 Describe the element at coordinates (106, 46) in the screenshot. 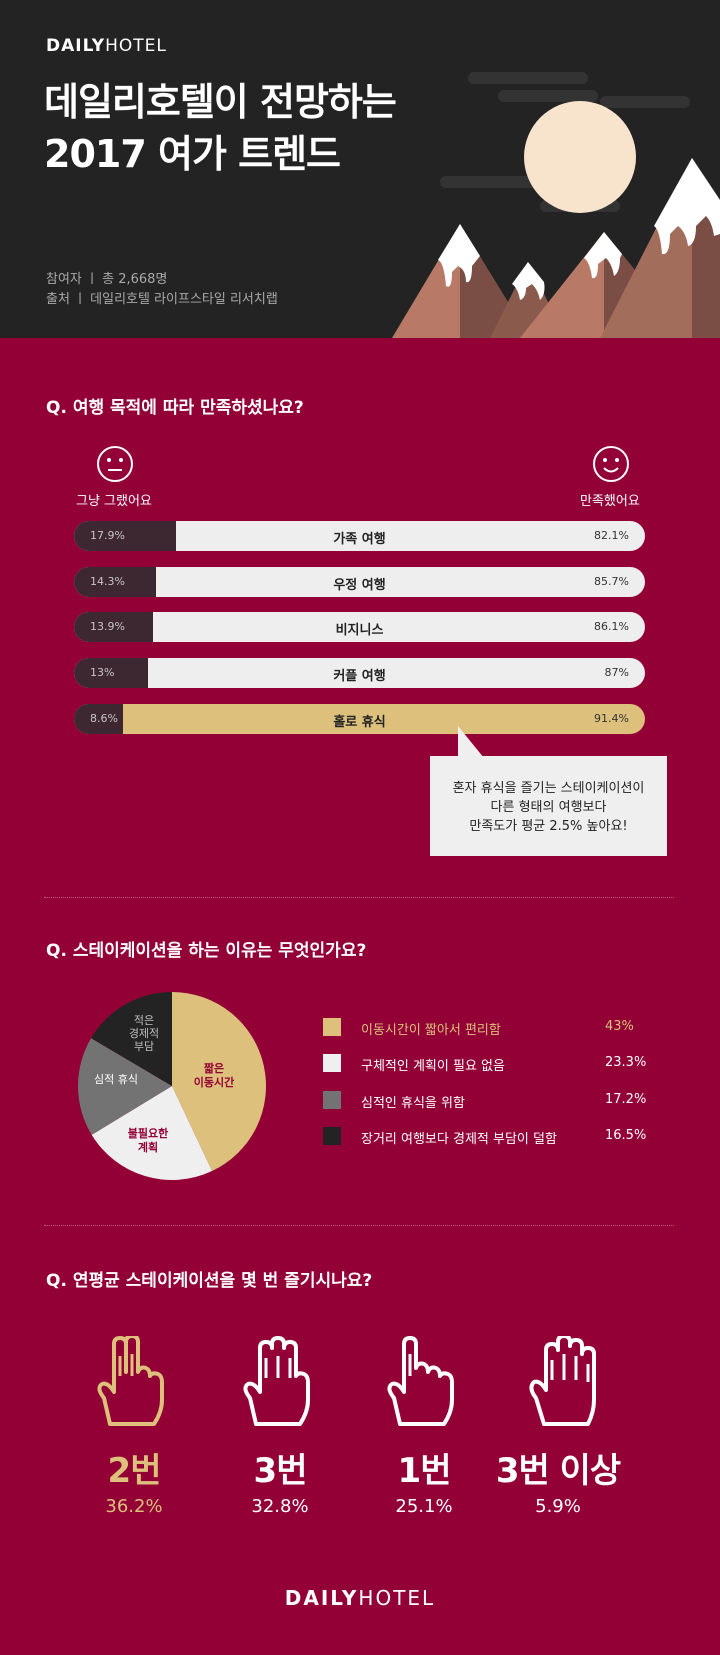

I see `header-logo: DAILYHOTEL` at that location.